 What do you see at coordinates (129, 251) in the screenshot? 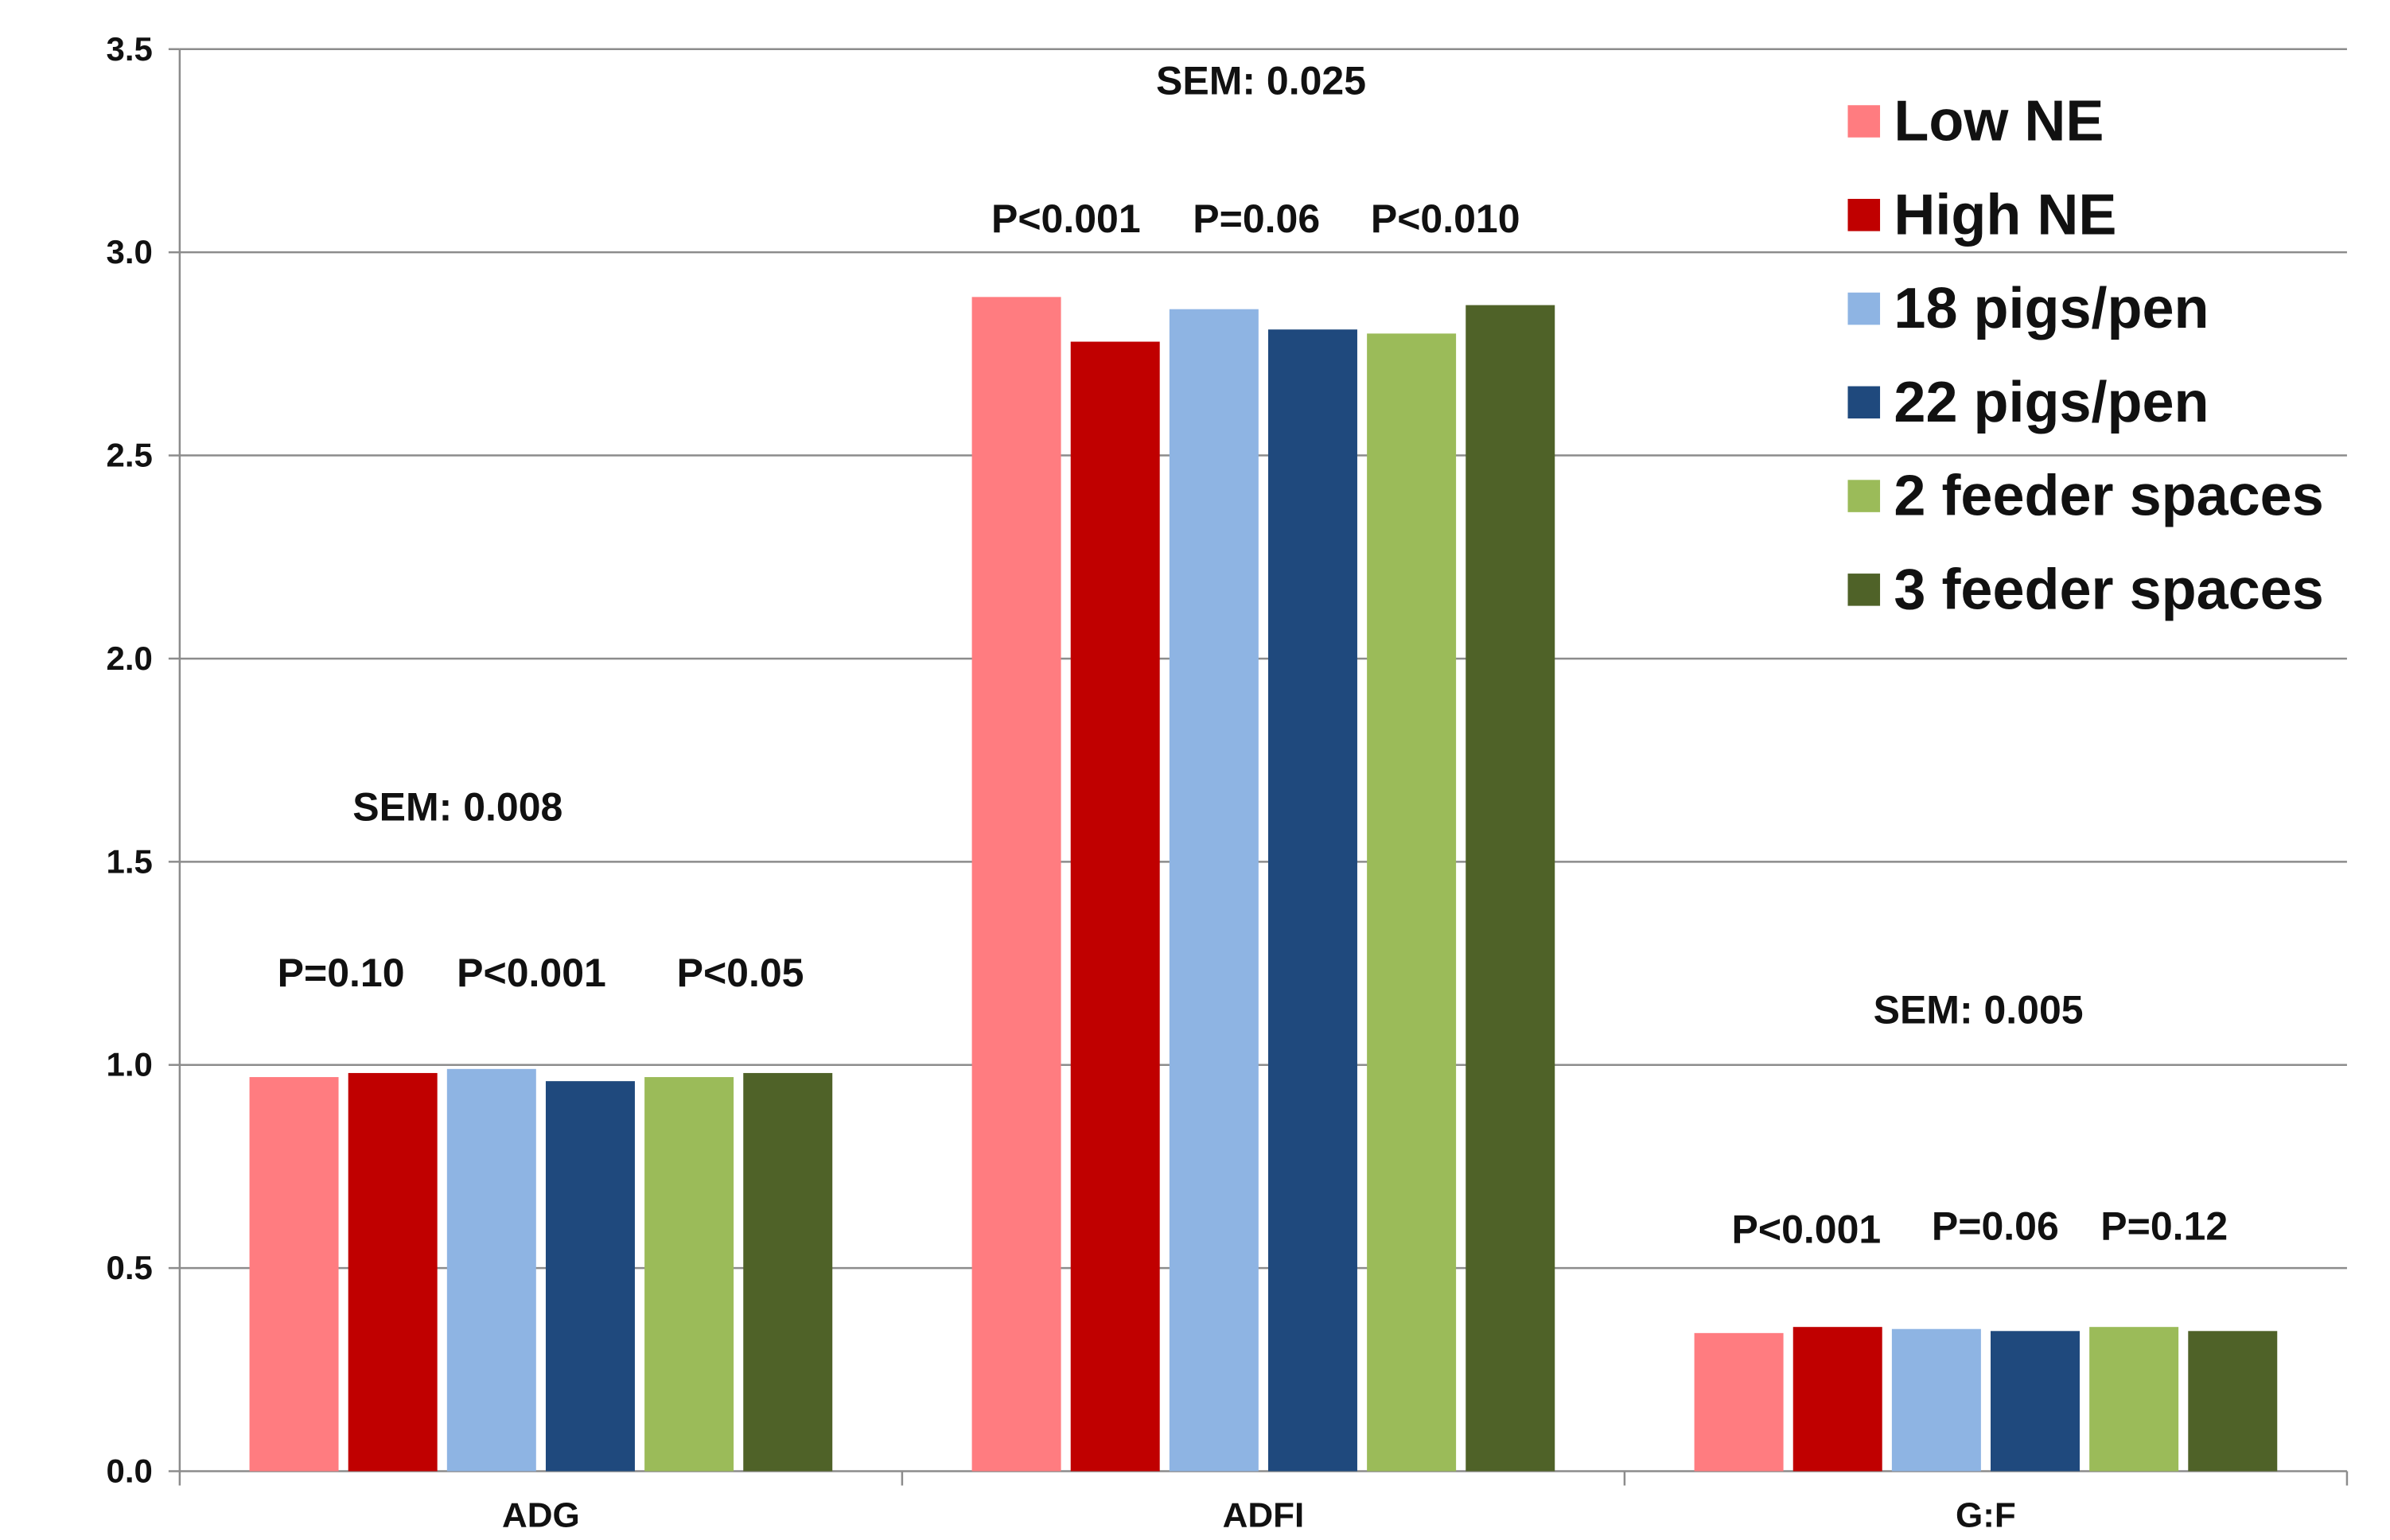
I see `y-tick-label: 3.0` at bounding box center [129, 251].